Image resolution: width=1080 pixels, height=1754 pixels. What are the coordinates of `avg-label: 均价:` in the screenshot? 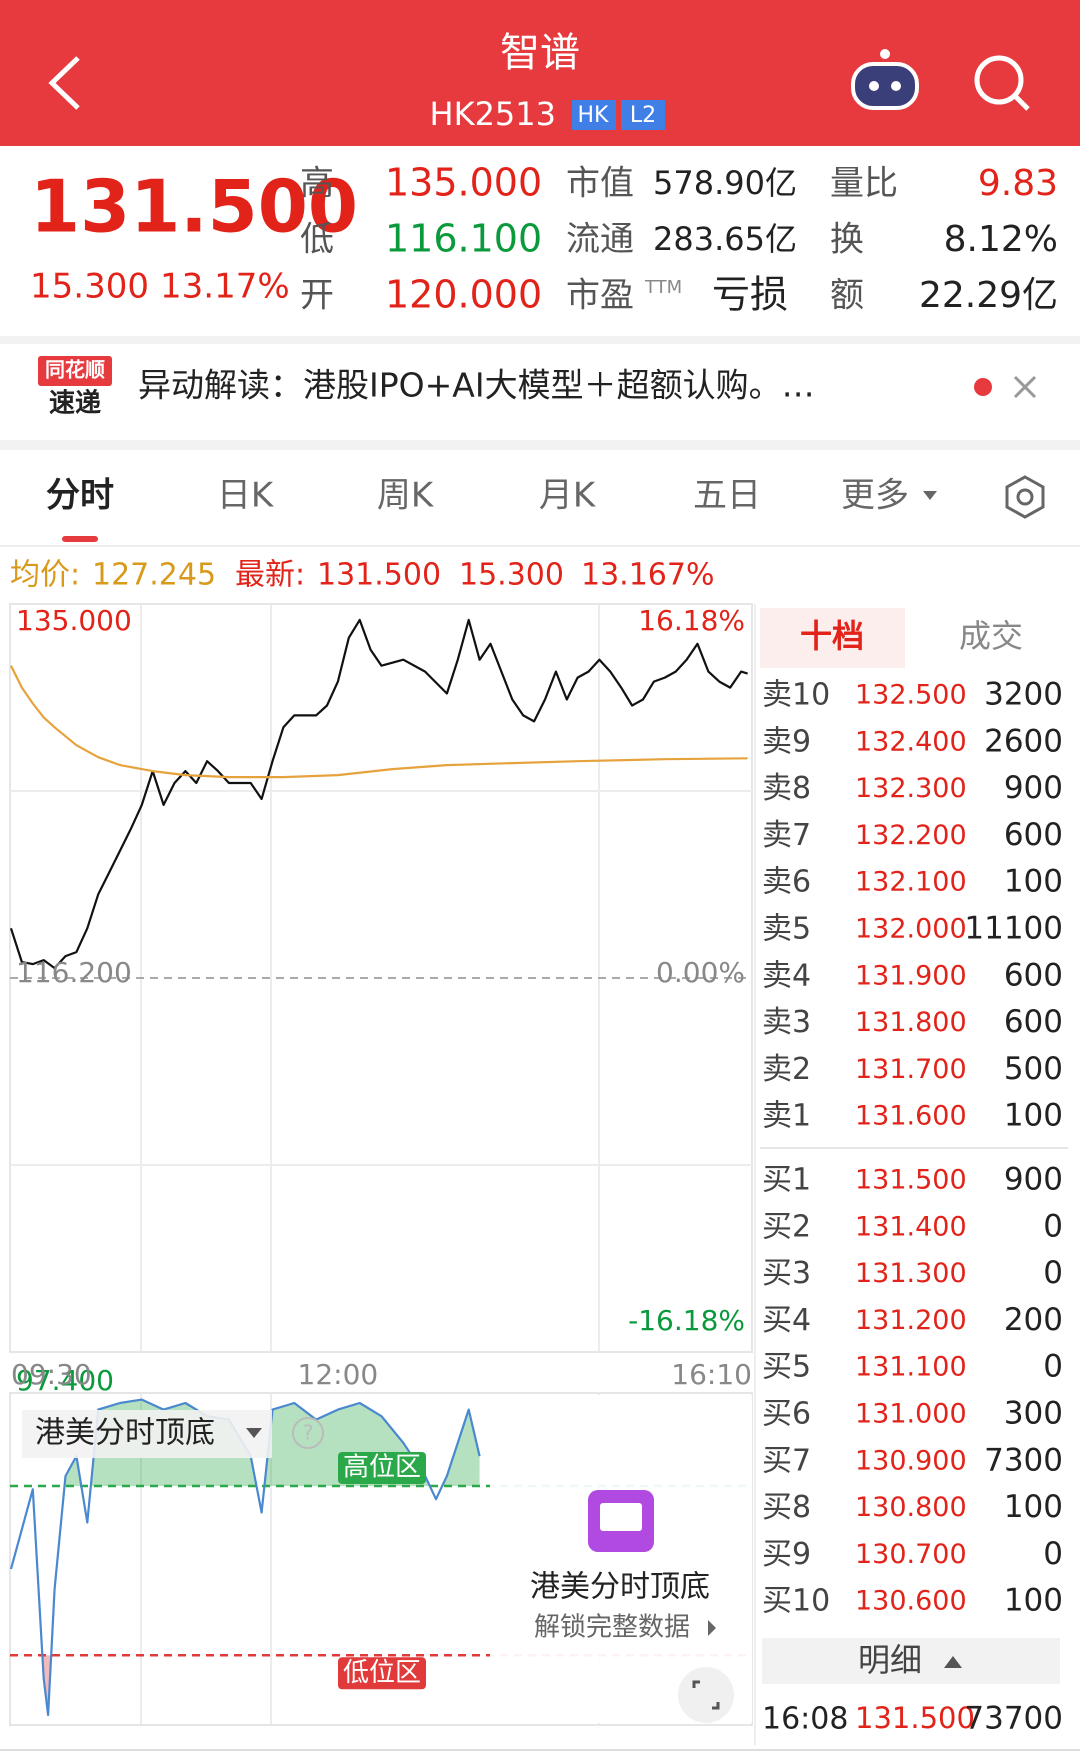 It's located at (45, 575).